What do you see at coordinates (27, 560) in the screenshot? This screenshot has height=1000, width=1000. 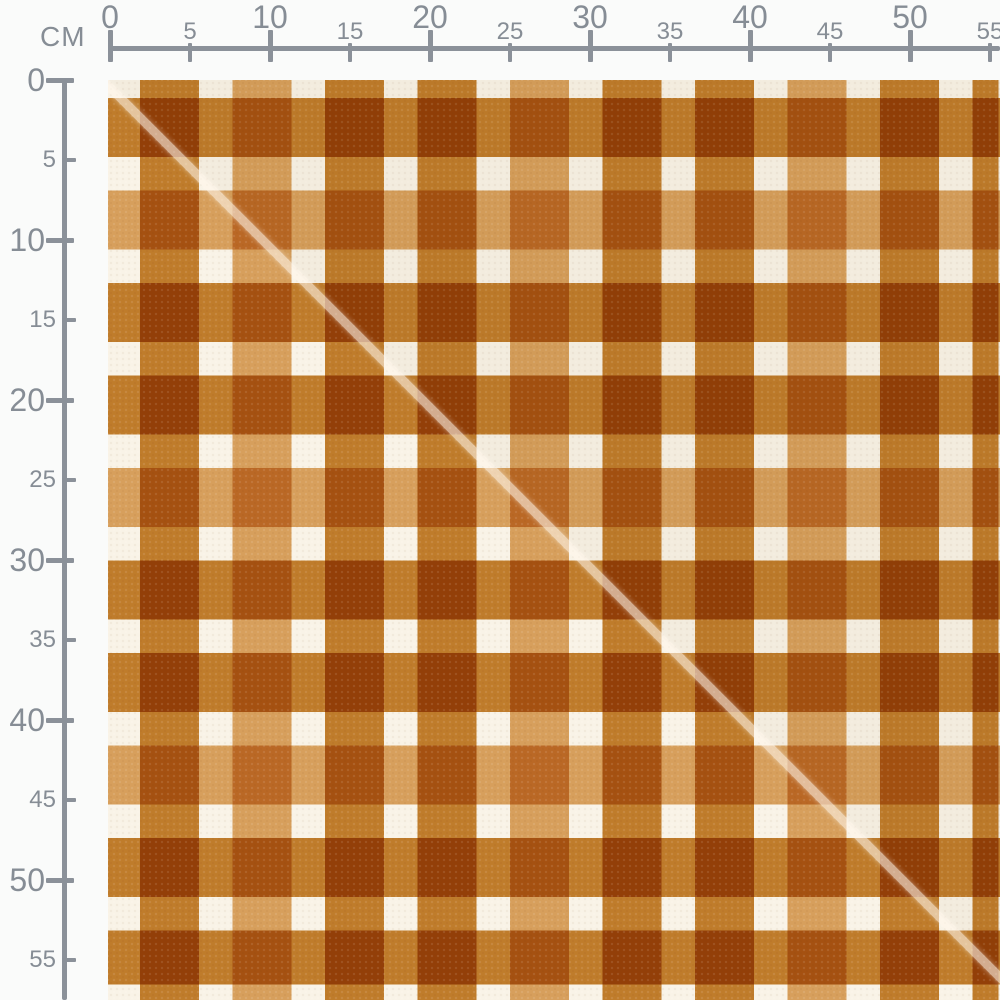 I see `left-ruler-label-30: 30` at bounding box center [27, 560].